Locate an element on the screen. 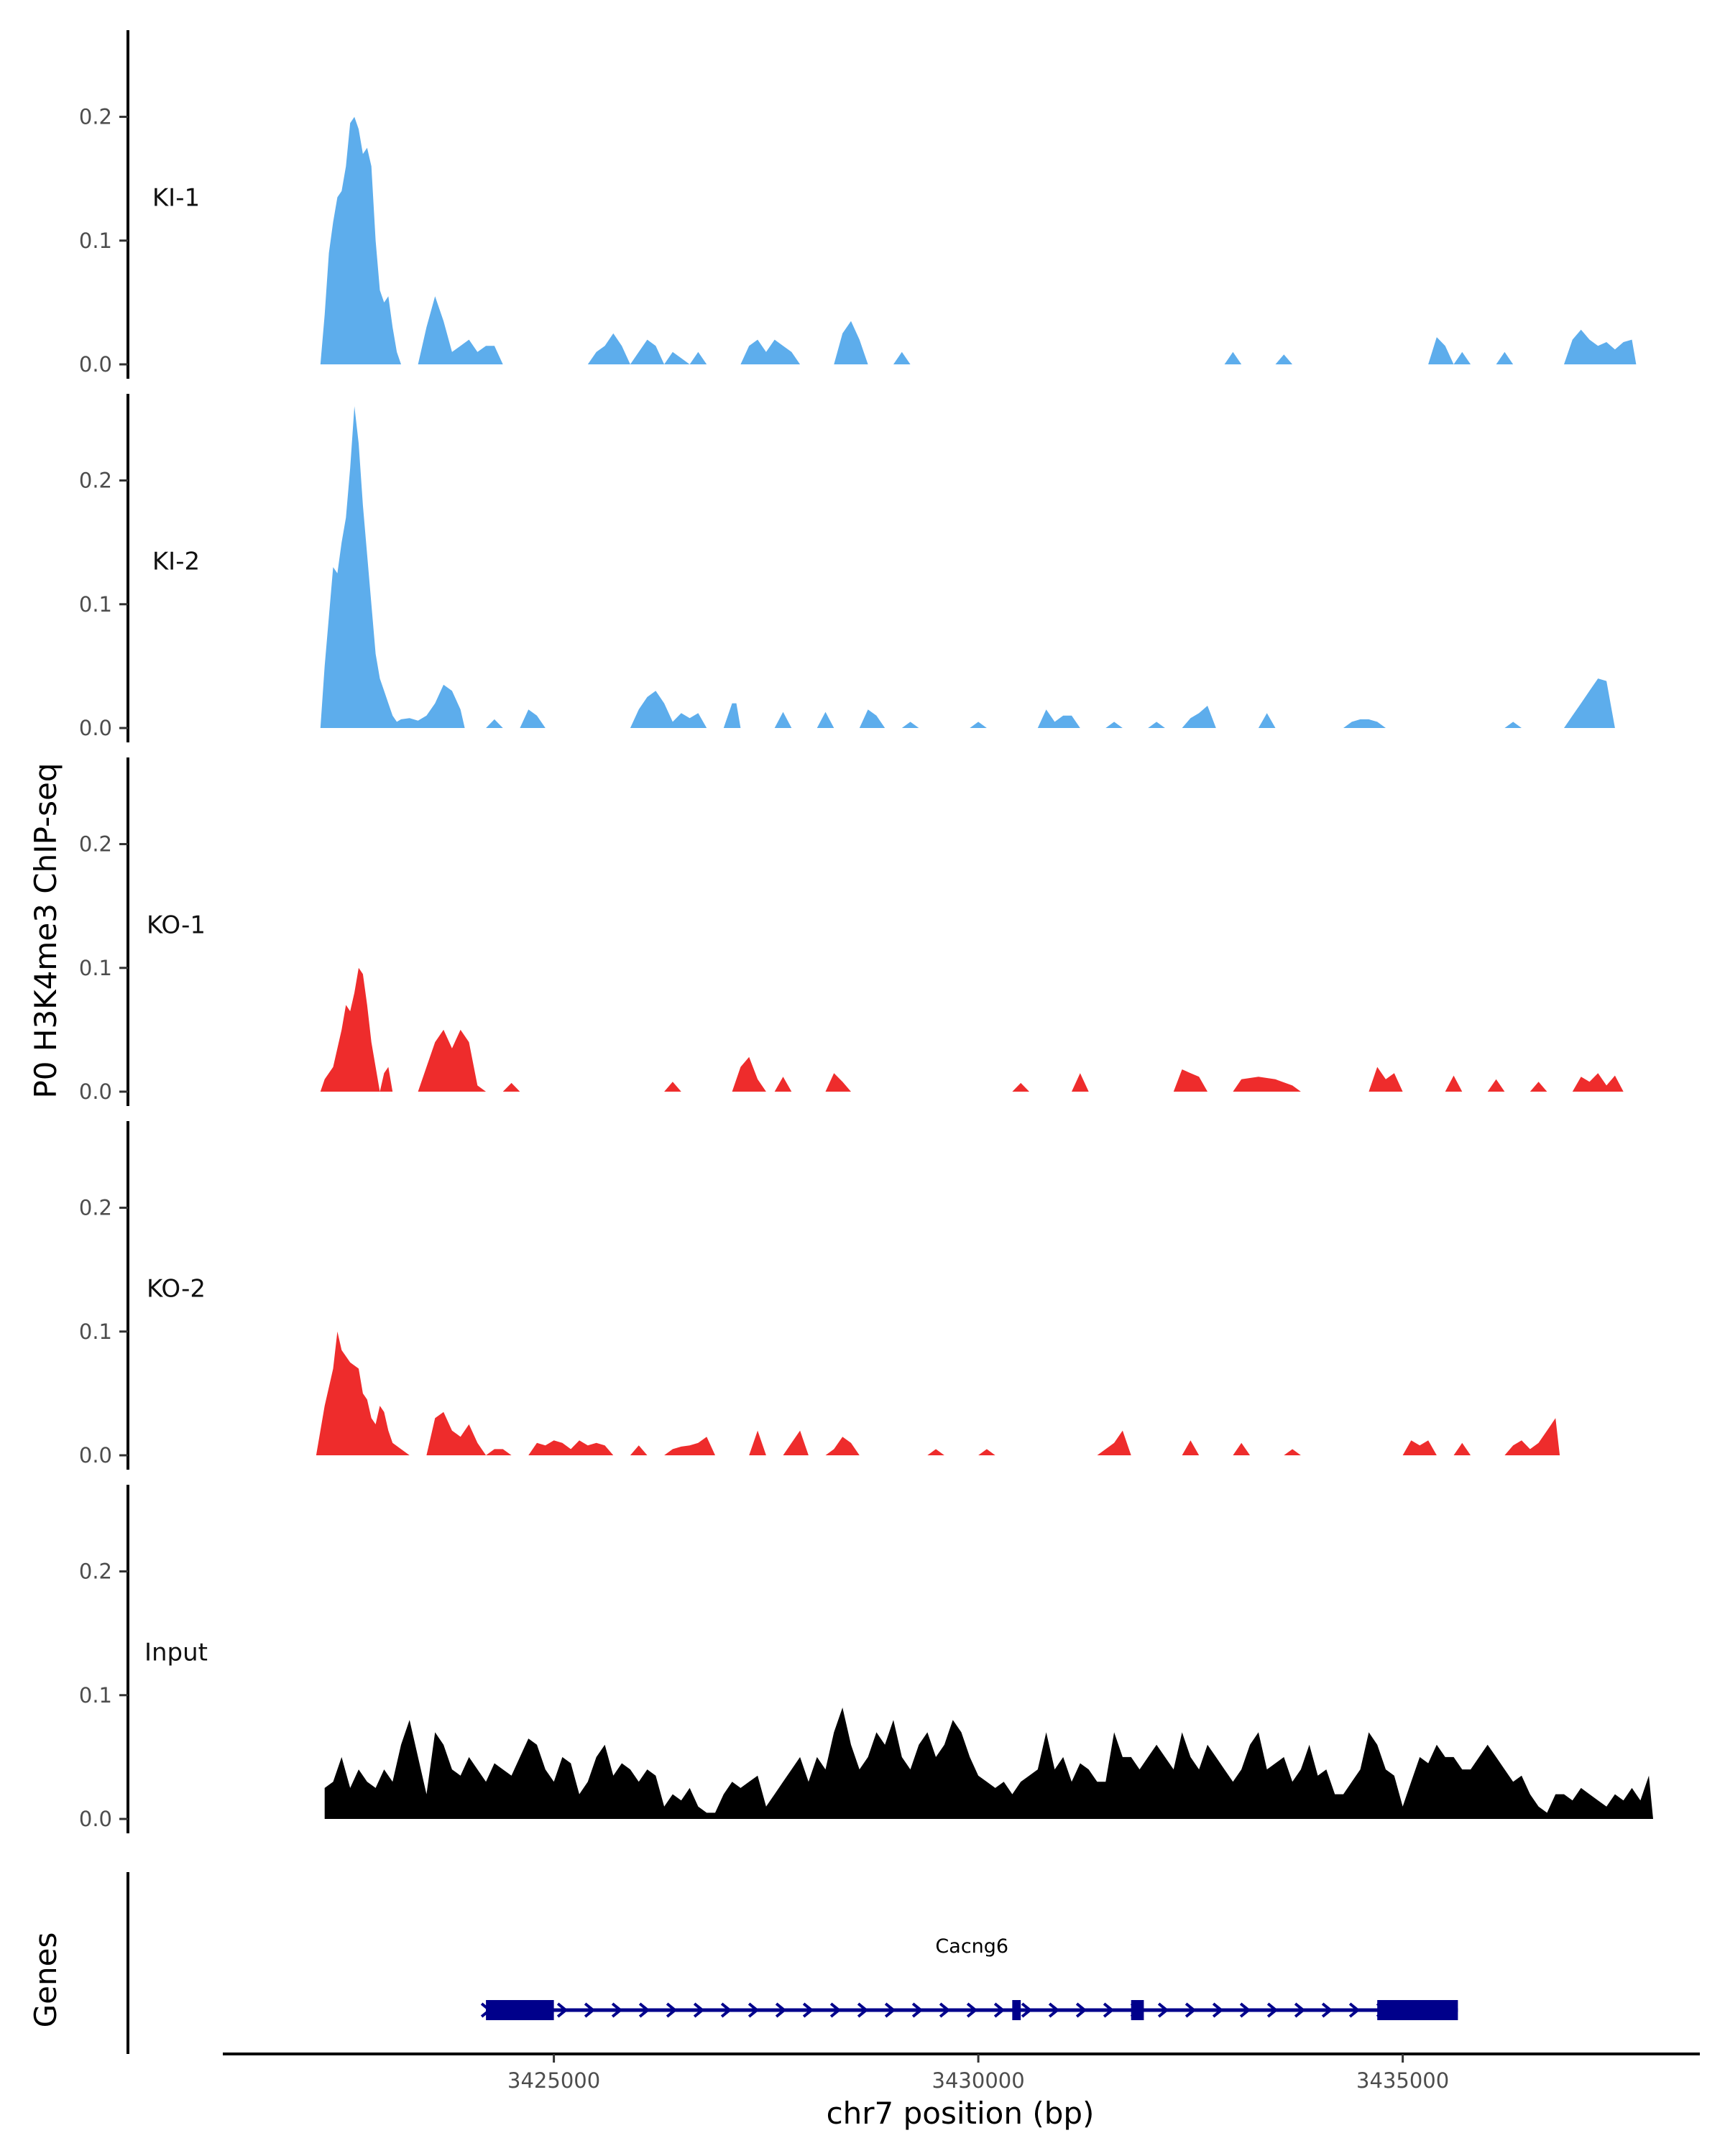 This screenshot has width=1725, height=2156. y-axis-title: P0 H3K4me3 ChIP-seq is located at coordinates (45, 931).